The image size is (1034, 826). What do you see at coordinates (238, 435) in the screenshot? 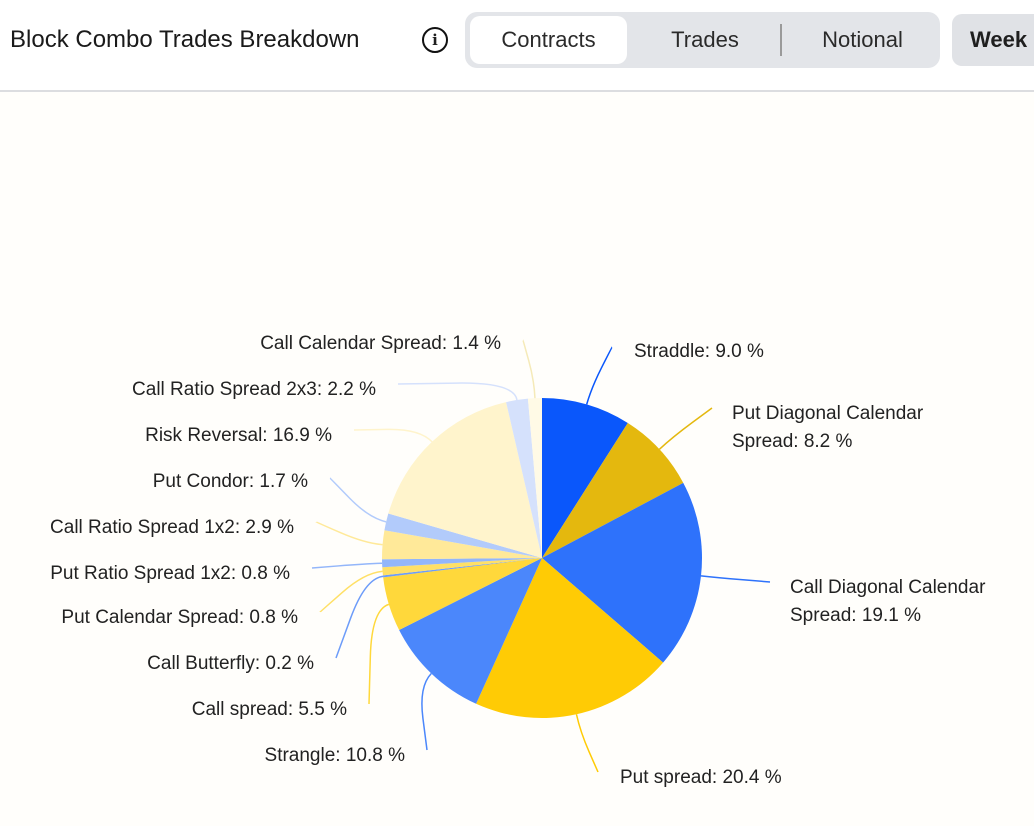
I see `data-label: Risk Reversal: 16.9 %` at bounding box center [238, 435].